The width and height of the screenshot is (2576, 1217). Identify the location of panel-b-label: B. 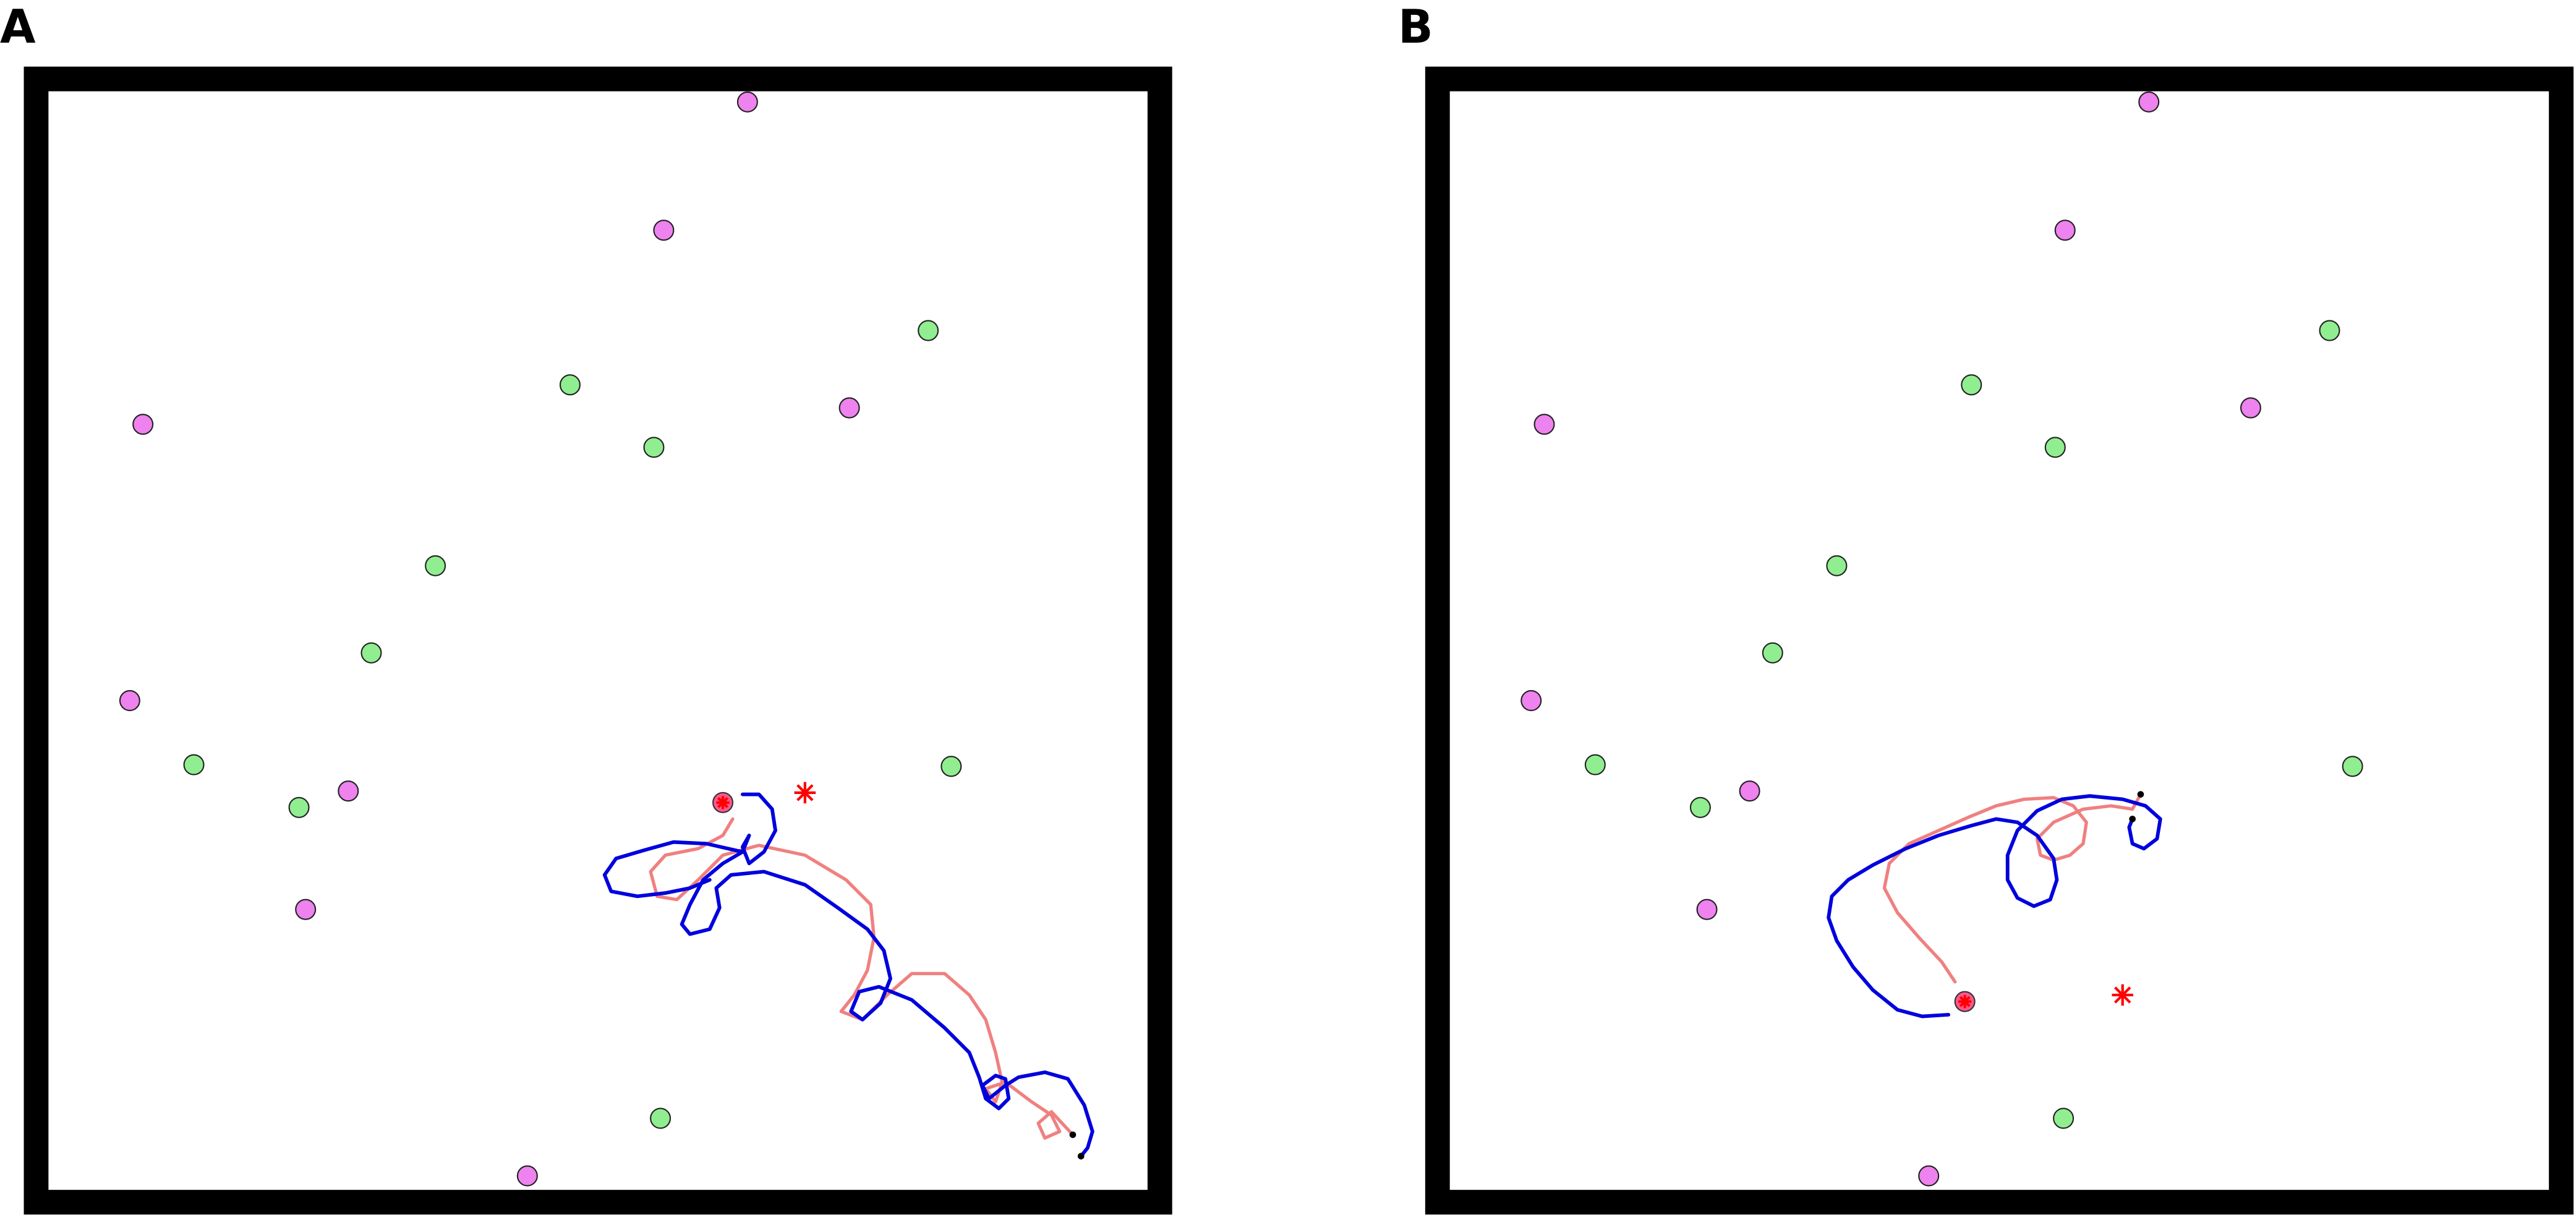
(1415, 27).